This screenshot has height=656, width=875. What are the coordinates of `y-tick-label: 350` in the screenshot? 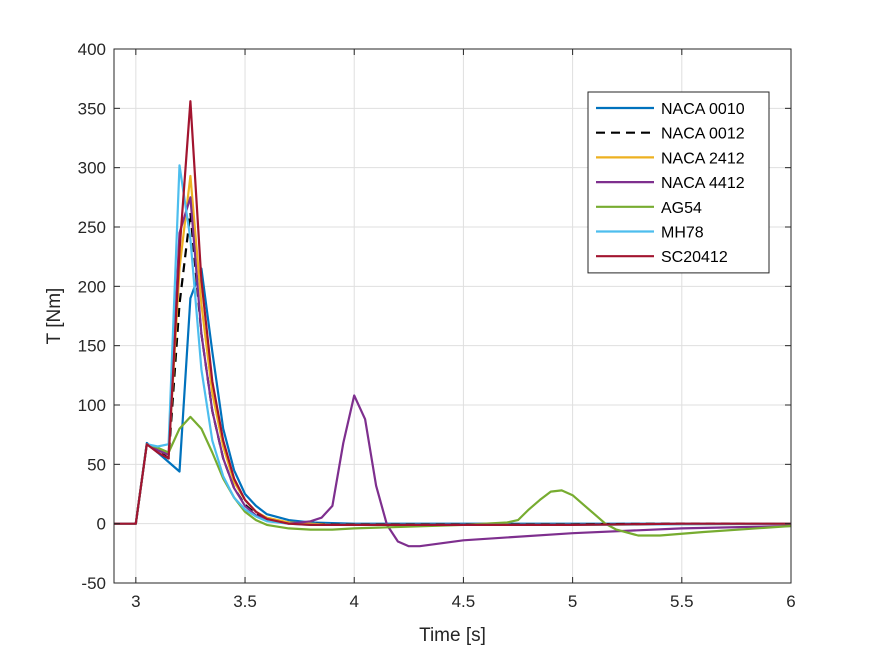 It's located at (92, 108).